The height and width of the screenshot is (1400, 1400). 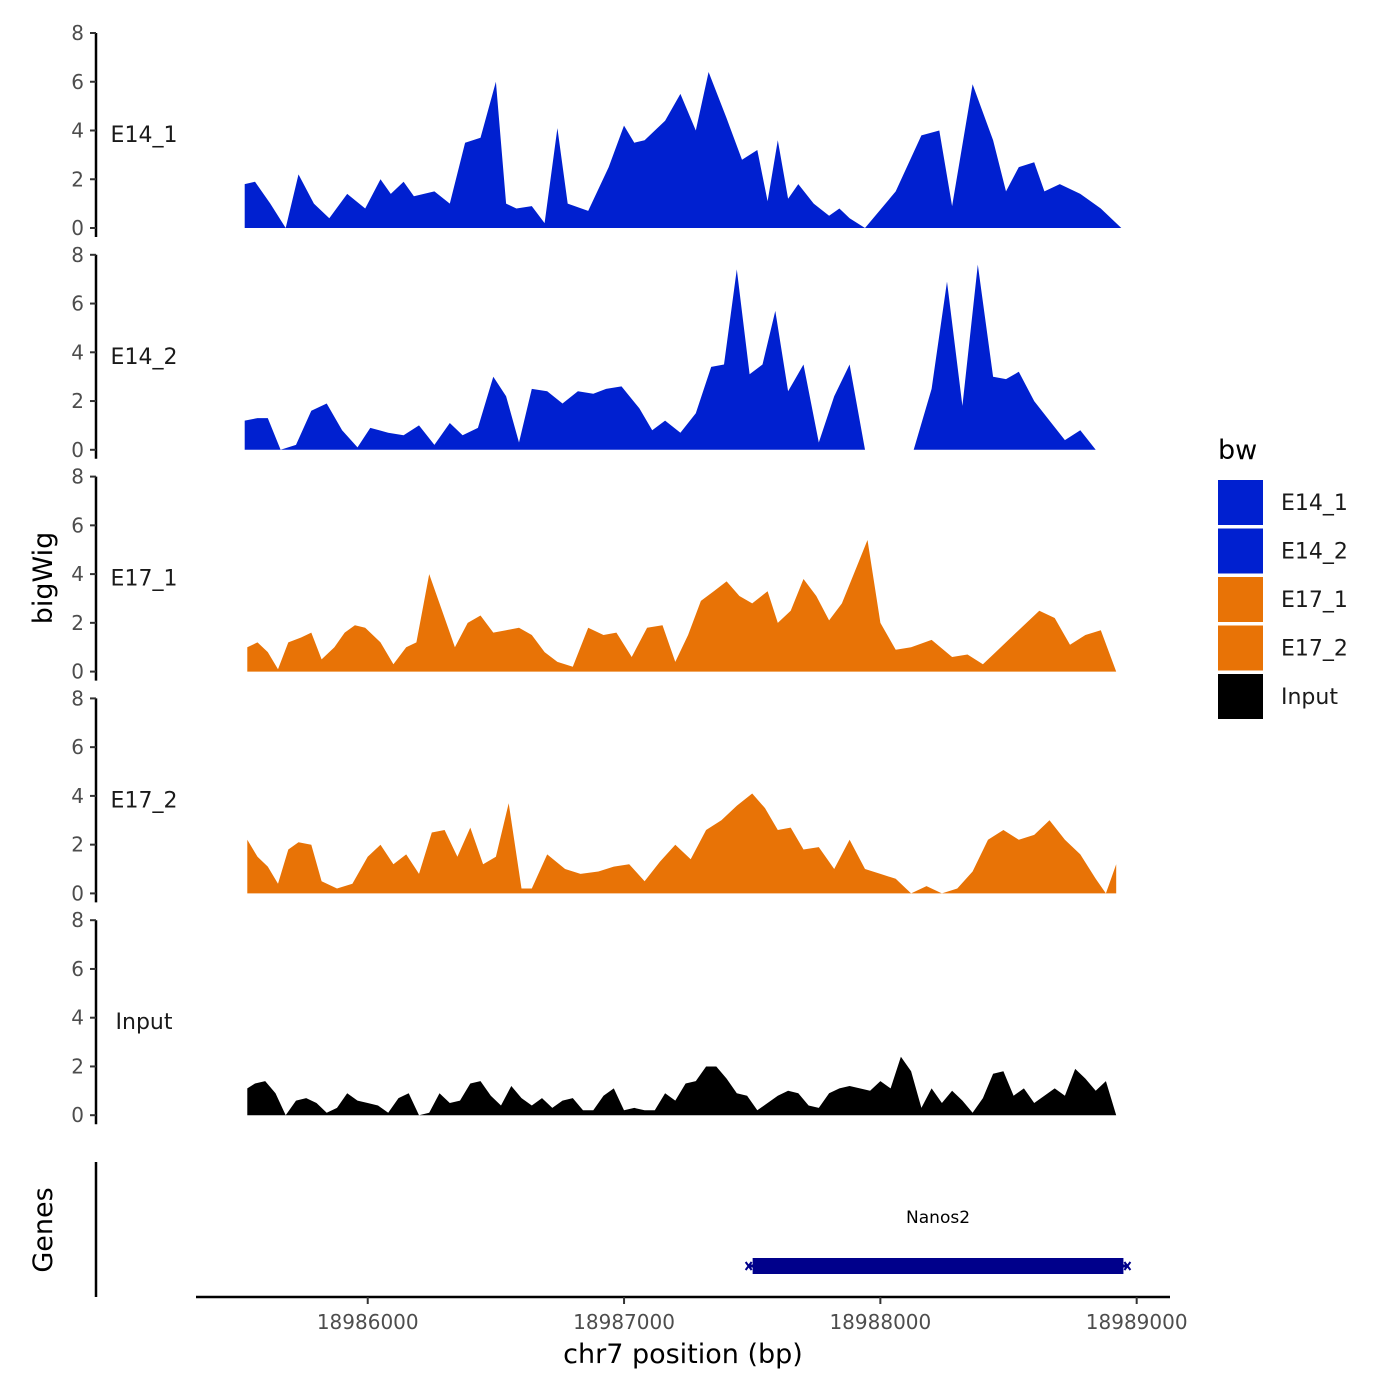 I want to click on x-tick-label: 18986000, so click(x=368, y=1322).